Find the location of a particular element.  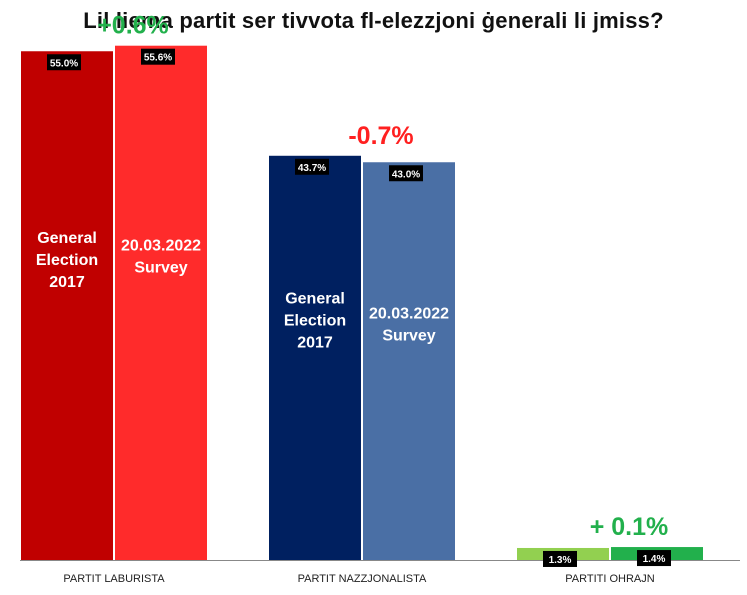

delta-annotation: + 0.1% is located at coordinates (629, 527).